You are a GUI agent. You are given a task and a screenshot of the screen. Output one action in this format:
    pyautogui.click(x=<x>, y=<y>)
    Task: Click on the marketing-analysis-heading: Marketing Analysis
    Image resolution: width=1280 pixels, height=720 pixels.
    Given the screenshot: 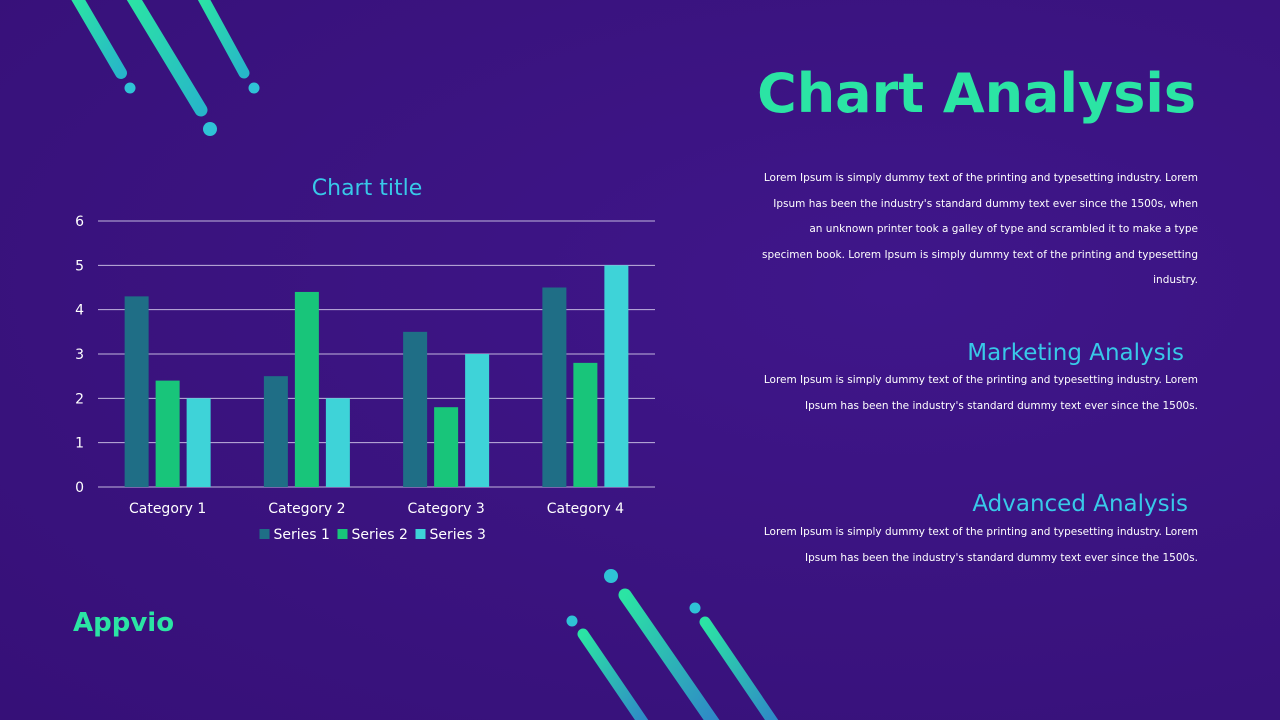 What is the action you would take?
    pyautogui.click(x=1075, y=353)
    